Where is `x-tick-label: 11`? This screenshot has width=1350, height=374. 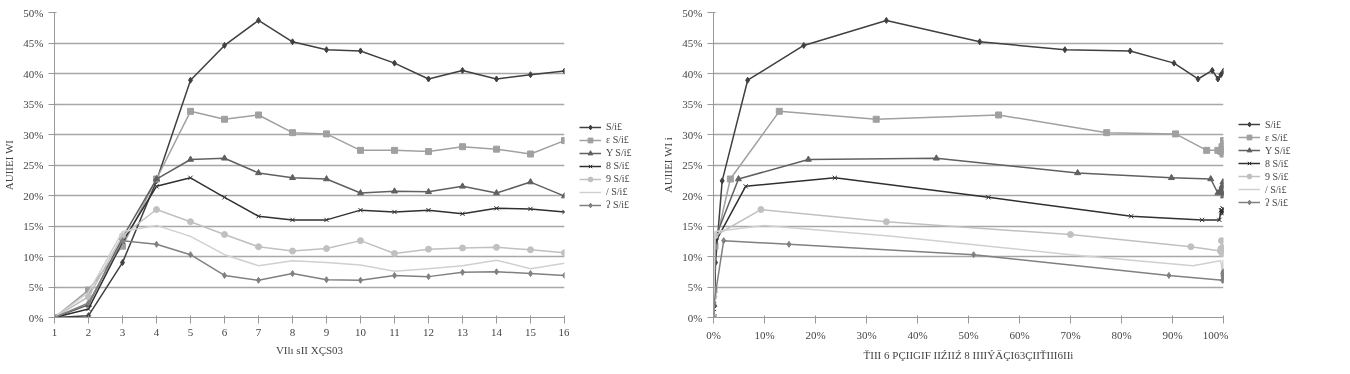
x-tick-label: 11 is located at coordinates (394, 331).